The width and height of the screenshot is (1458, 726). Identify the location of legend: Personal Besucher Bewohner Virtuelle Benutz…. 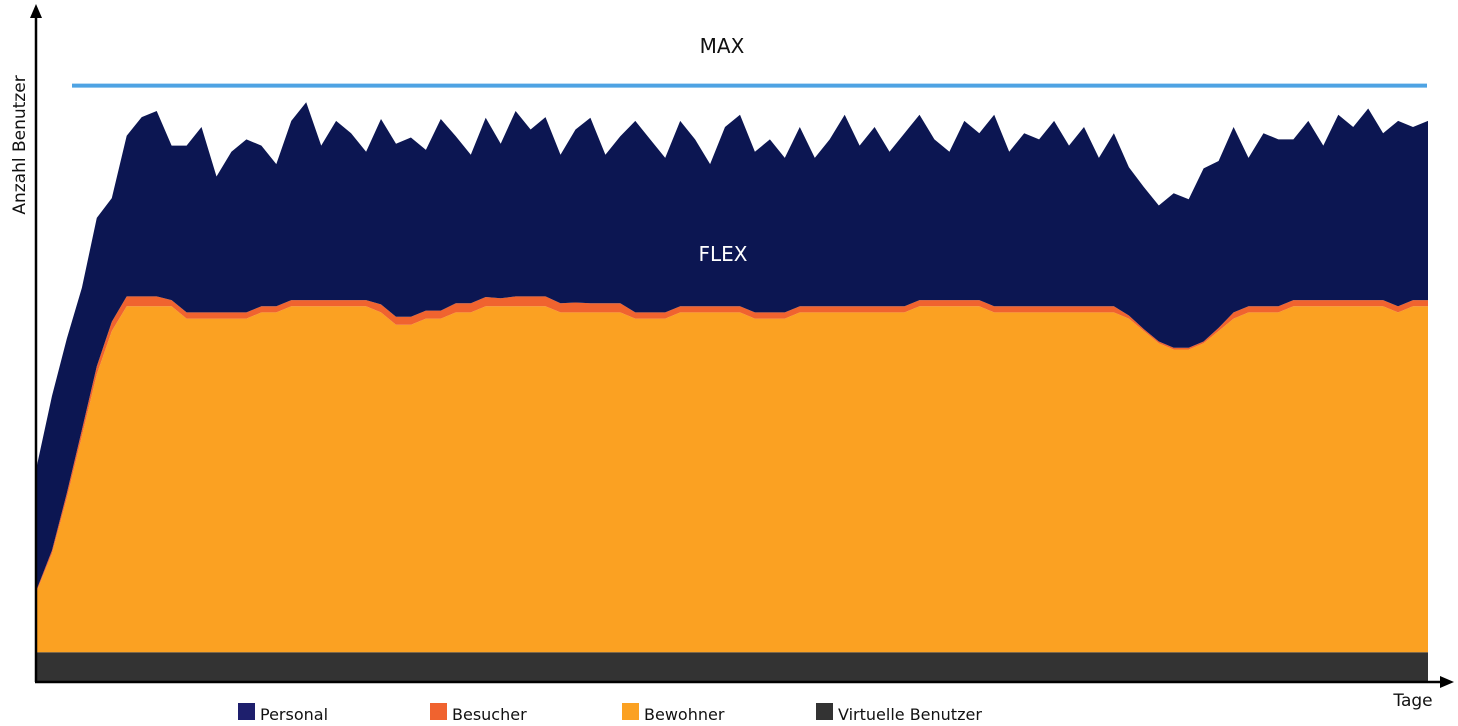
(610, 713).